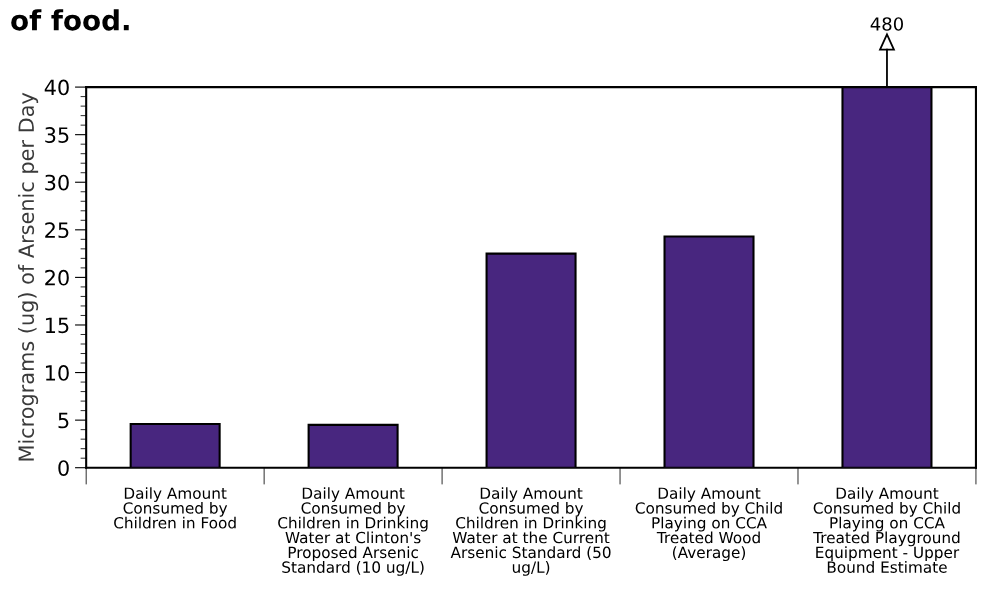 Image resolution: width=1002 pixels, height=609 pixels. I want to click on y-axis-title: Micrograms (ug) of Arsenic per Day, so click(28, 276).